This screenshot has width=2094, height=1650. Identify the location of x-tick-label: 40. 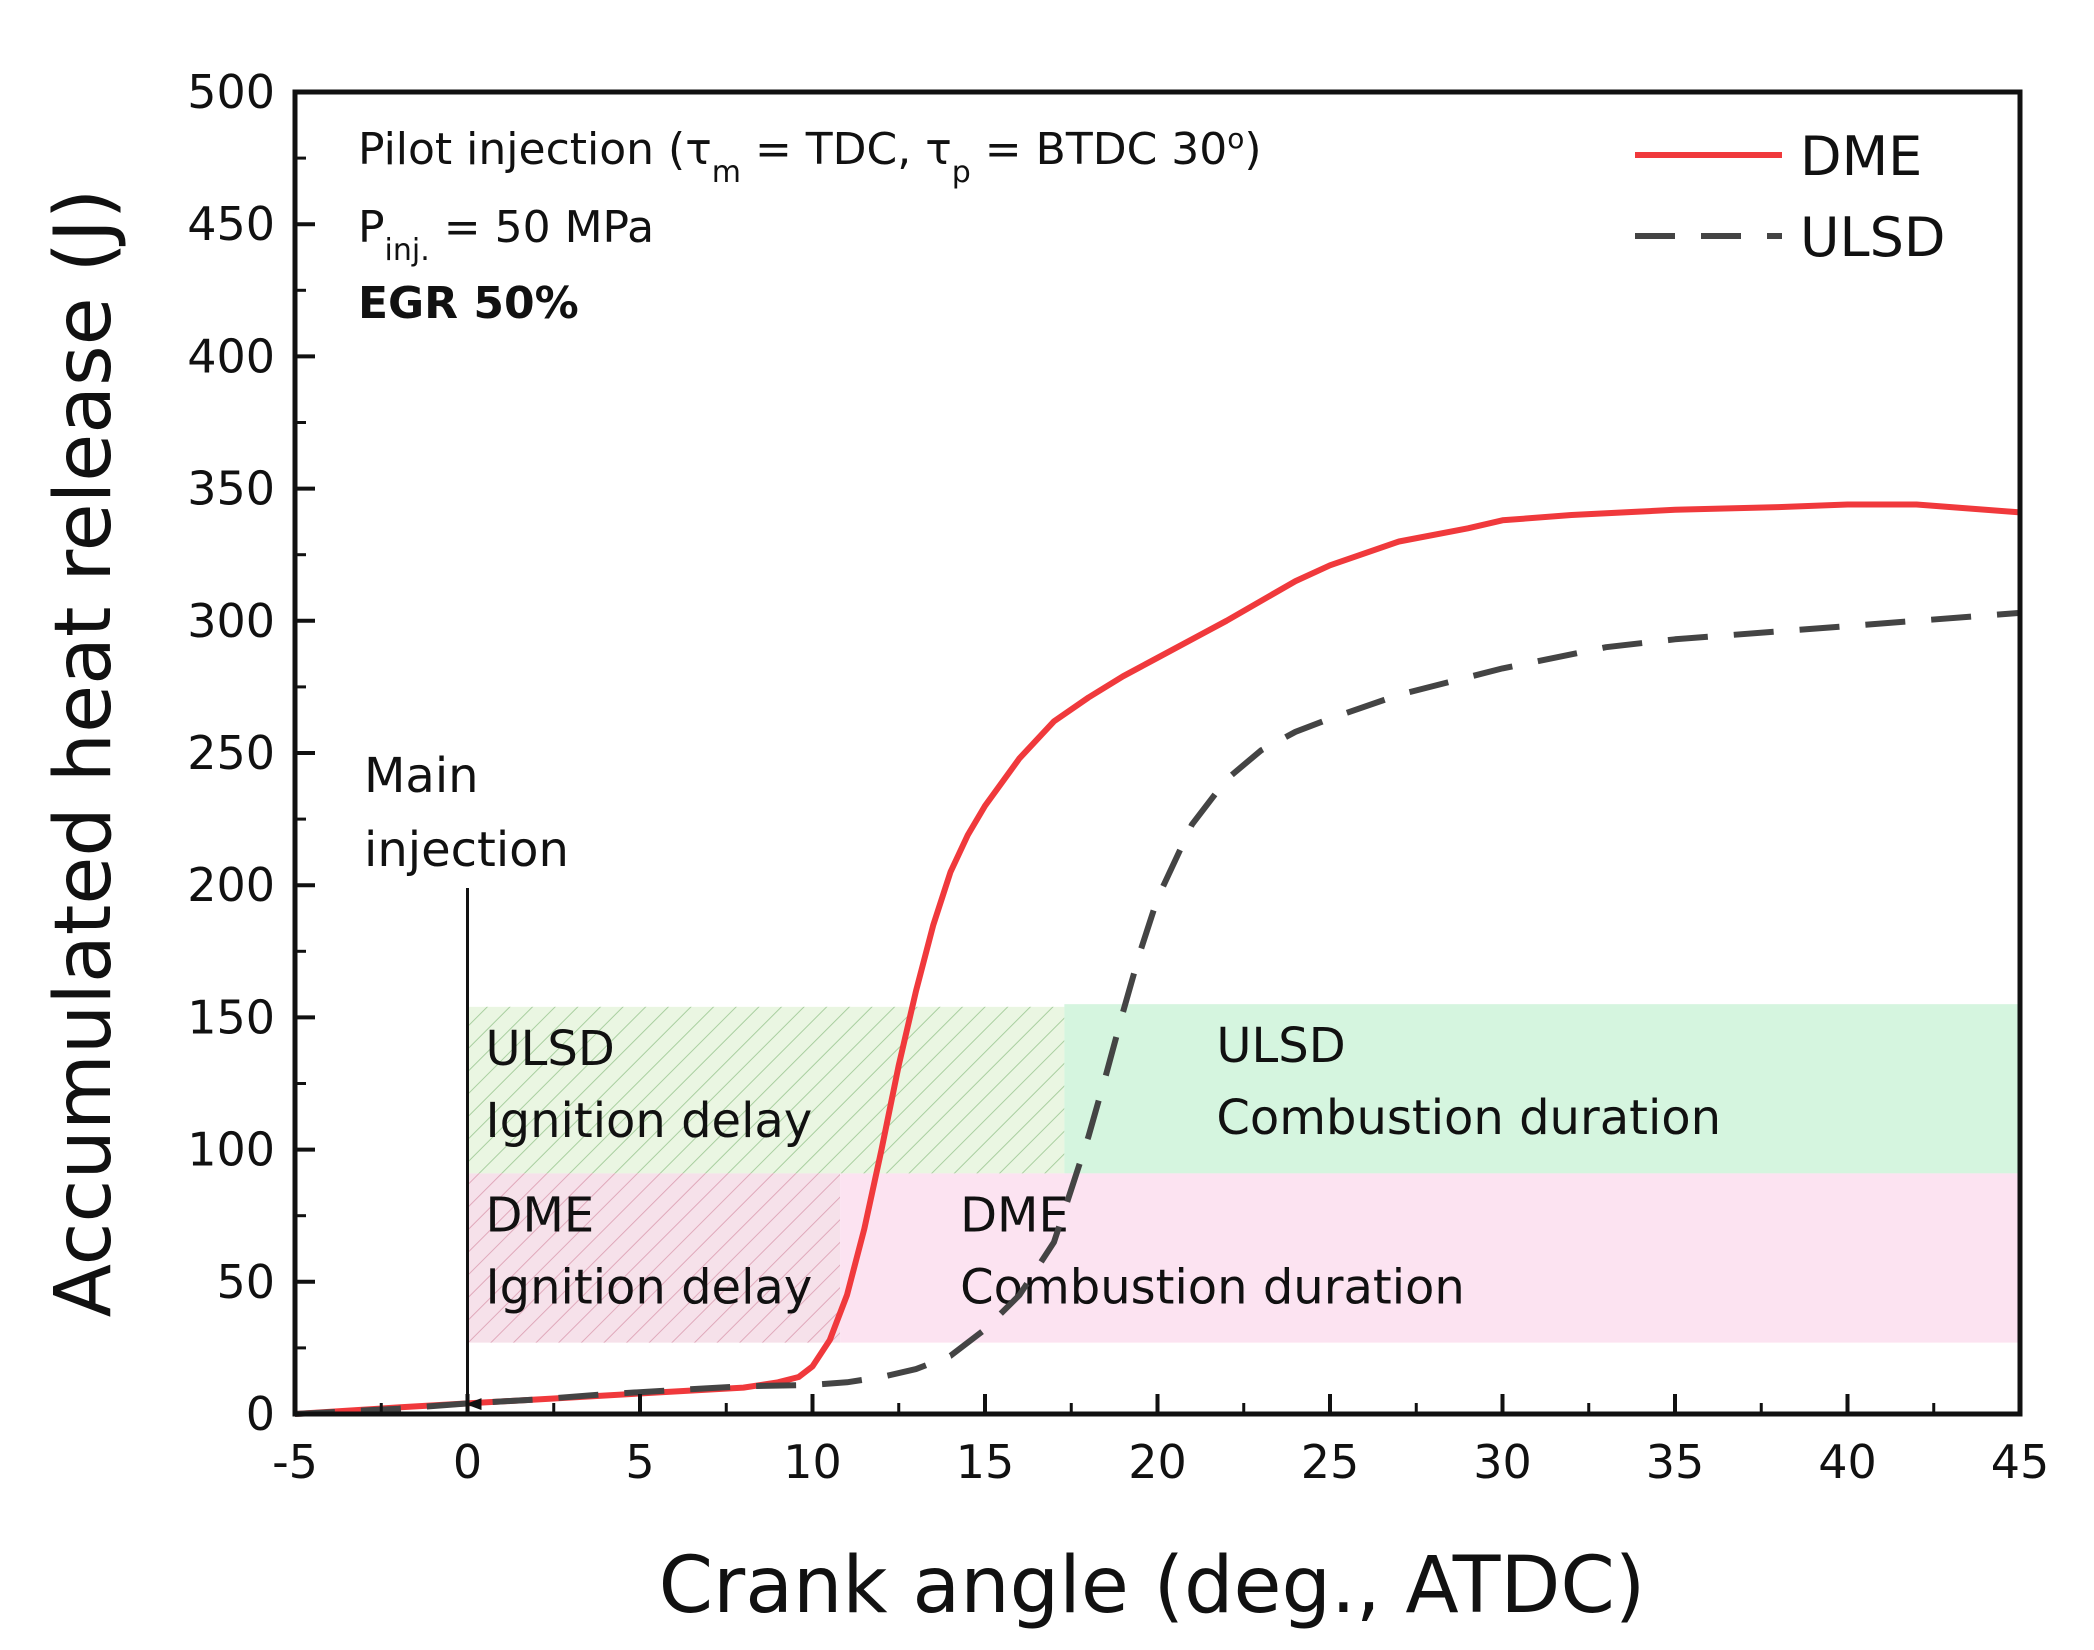
(1847, 1462).